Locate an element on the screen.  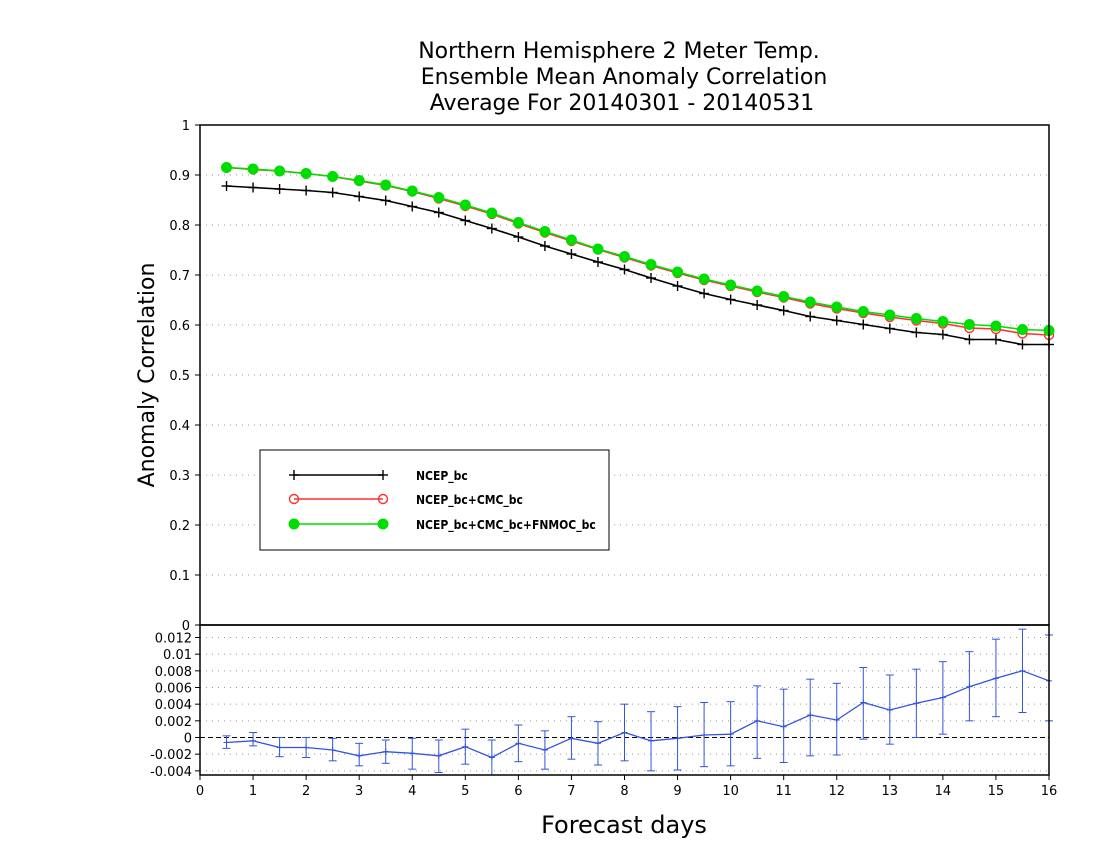
x-tick-label: 7 is located at coordinates (571, 791).